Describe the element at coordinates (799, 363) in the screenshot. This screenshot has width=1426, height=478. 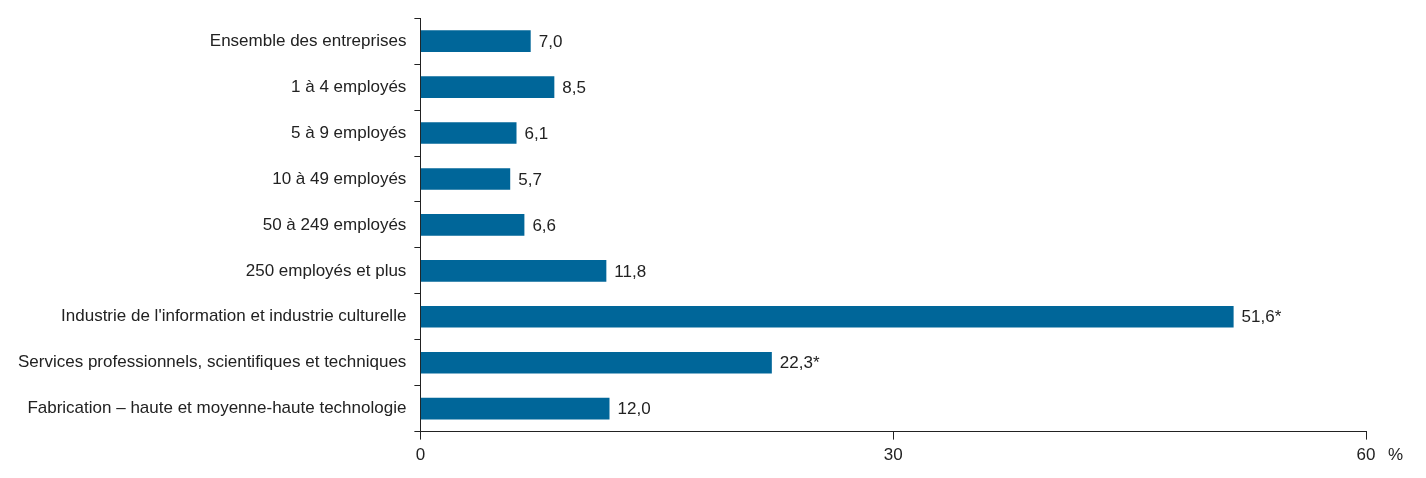
I see `data-label: 22,3*` at that location.